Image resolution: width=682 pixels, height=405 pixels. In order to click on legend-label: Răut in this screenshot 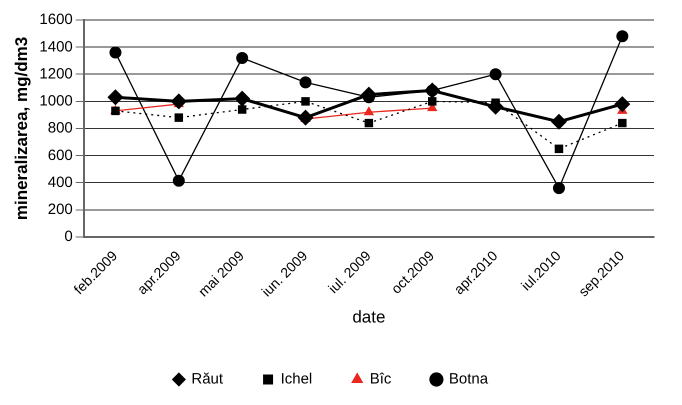, I will do `click(207, 379)`.